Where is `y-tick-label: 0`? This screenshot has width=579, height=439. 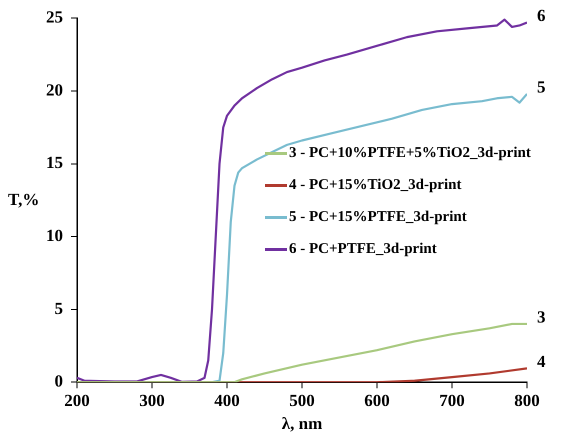
y-tick-label: 0 is located at coordinates (58, 381).